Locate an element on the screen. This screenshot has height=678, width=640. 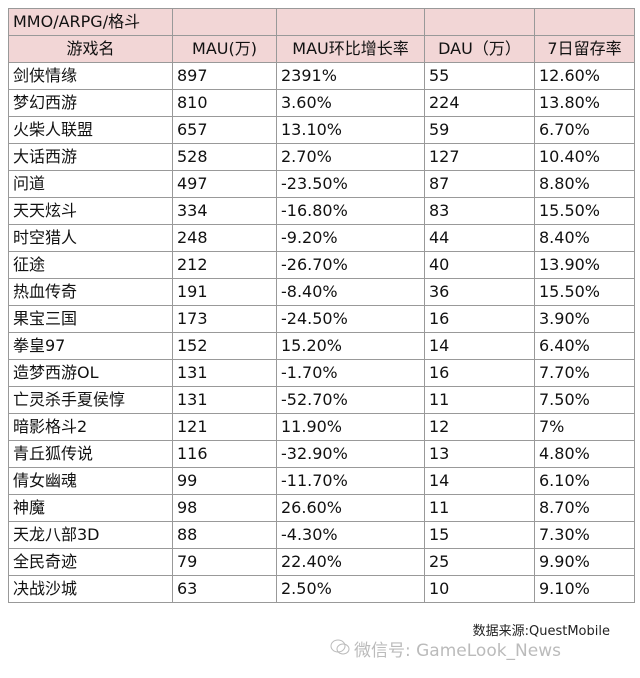
cell: 11.90% is located at coordinates (350, 427).